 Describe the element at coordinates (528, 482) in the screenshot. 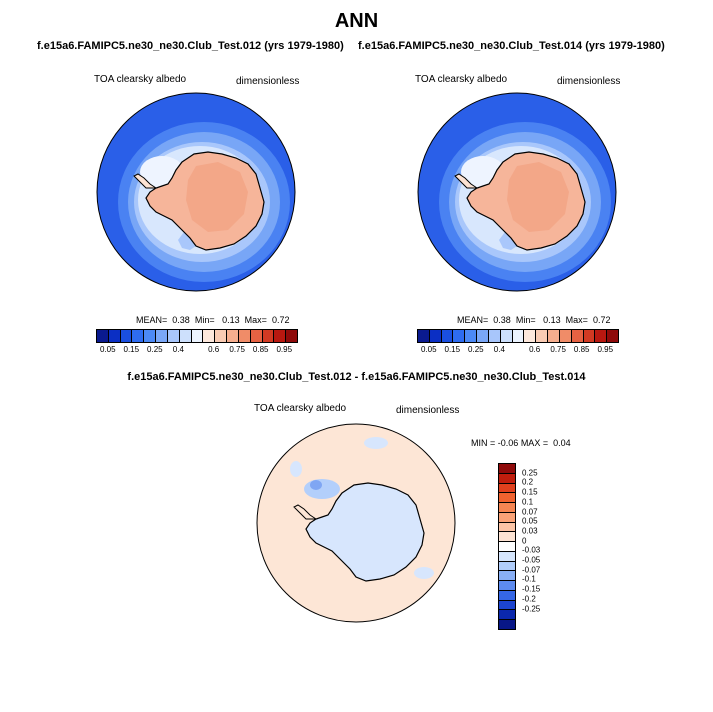

I see `diff-colorbar-tick-label: 0.2` at that location.